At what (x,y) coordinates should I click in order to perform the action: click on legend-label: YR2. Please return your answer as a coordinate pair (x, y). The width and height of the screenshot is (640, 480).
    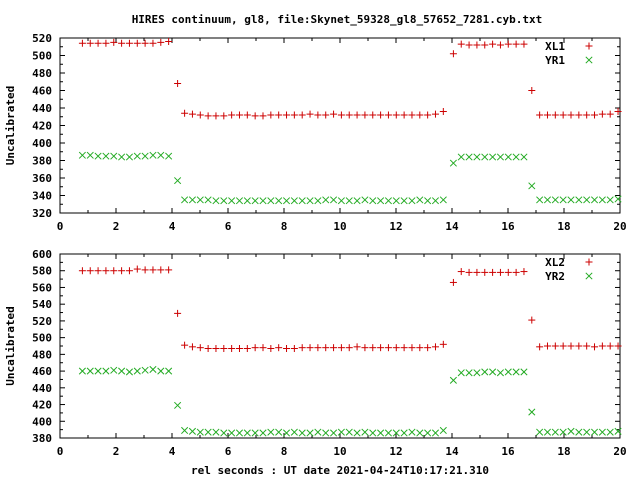
    Looking at the image, I should click on (555, 276).